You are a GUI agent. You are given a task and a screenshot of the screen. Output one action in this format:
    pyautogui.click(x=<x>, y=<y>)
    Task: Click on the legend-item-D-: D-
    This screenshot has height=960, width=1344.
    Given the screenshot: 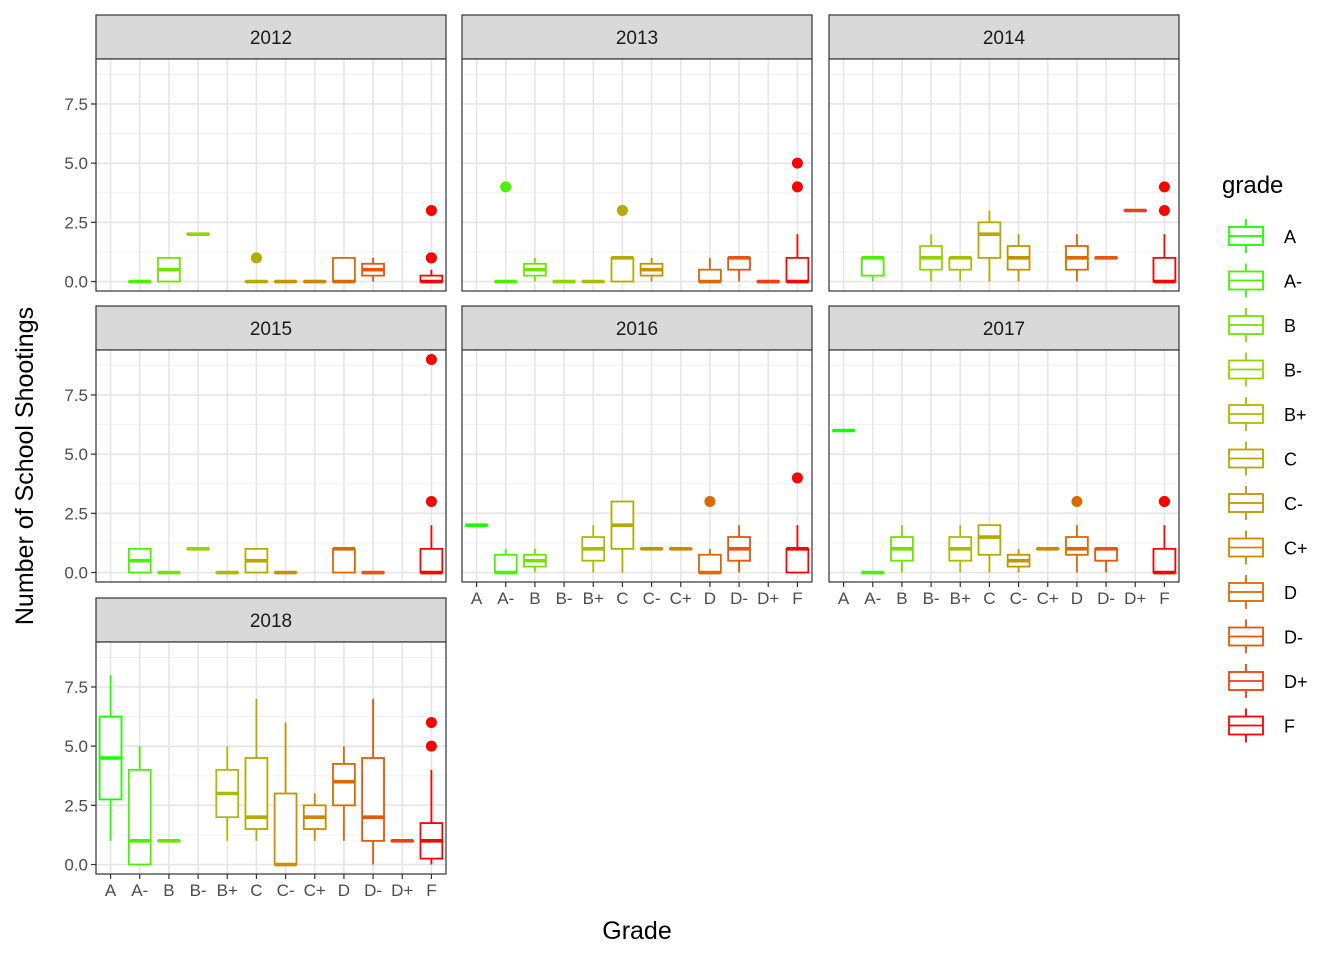 What is the action you would take?
    pyautogui.click(x=1265, y=636)
    